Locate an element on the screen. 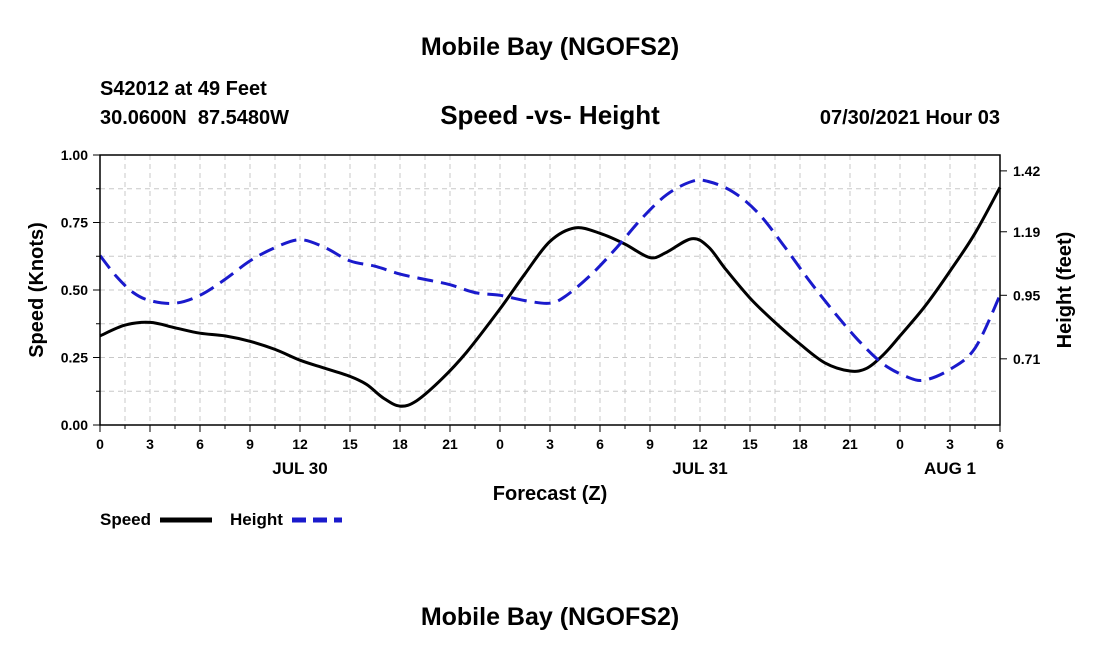 The height and width of the screenshot is (650, 1100). x-axis: 0 3 6 9 12 15 18 21 0 3 6 9 12 15 18 21 0 3 6 is located at coordinates (550, 438).